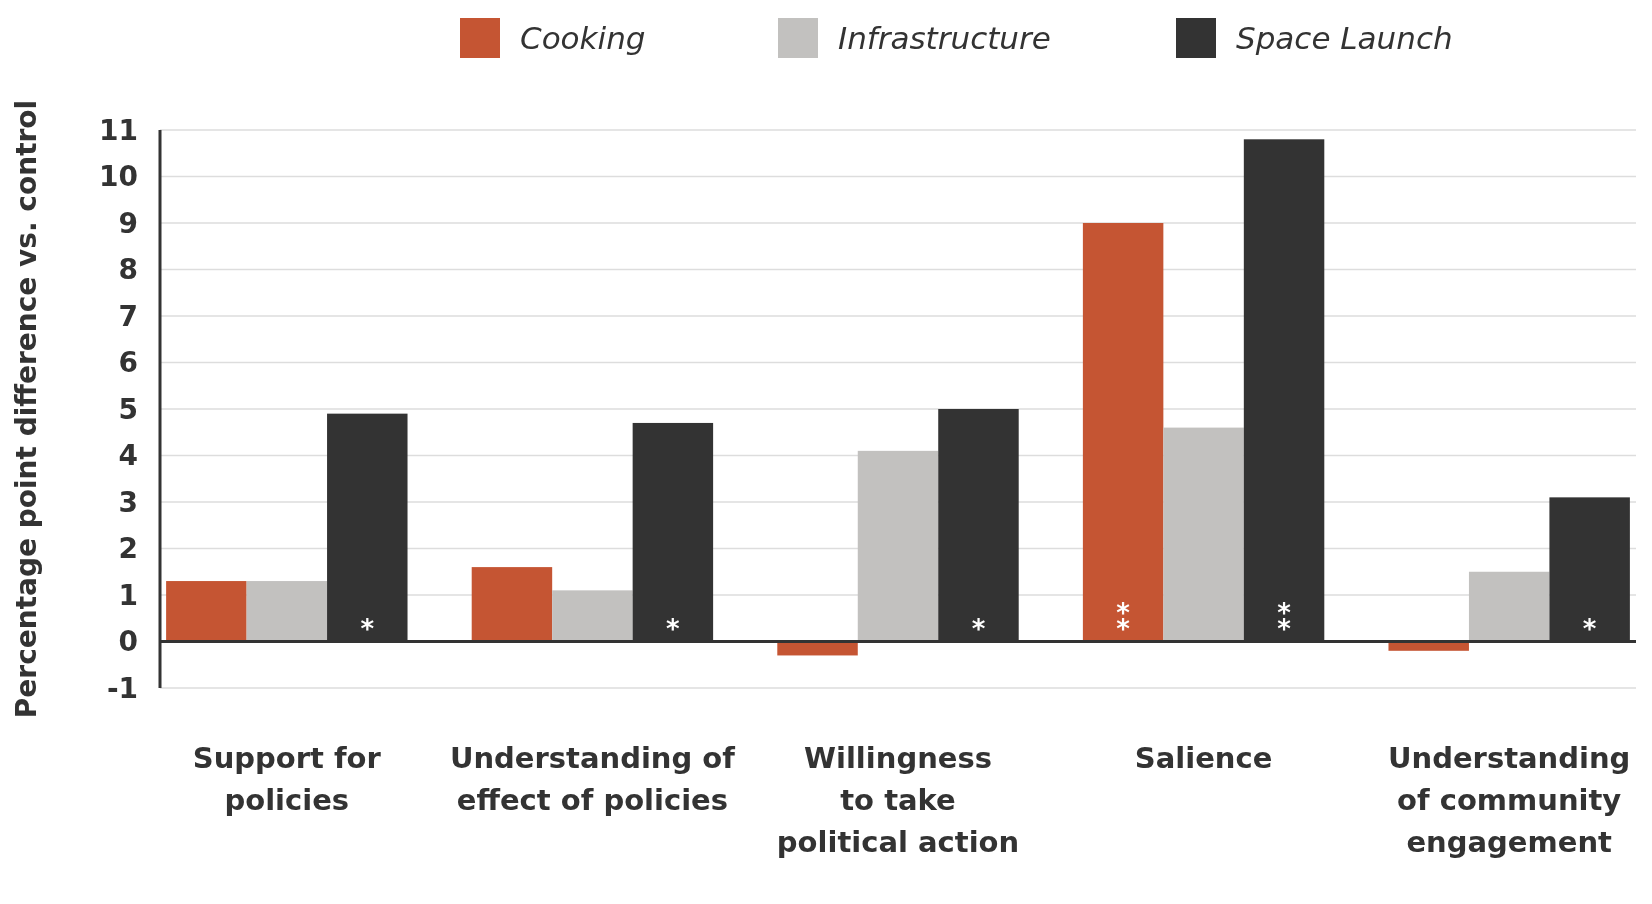 Image resolution: width=1652 pixels, height=904 pixels. I want to click on y-axis-title: Percentage point difference vs. control, so click(26, 409).